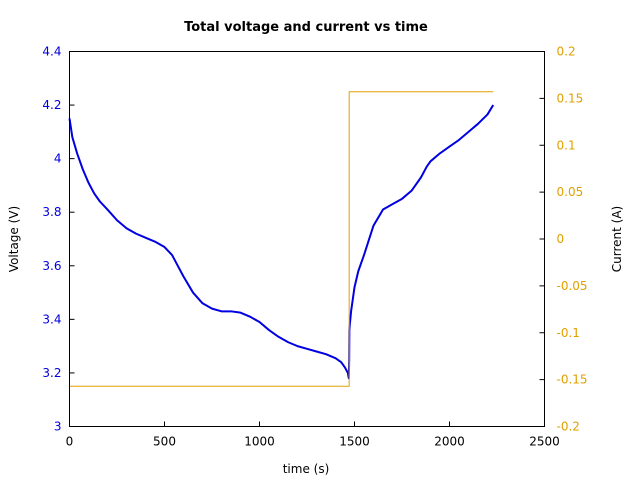 Image resolution: width=640 pixels, height=480 pixels. I want to click on right-tick-label: 0.15, so click(570, 98).